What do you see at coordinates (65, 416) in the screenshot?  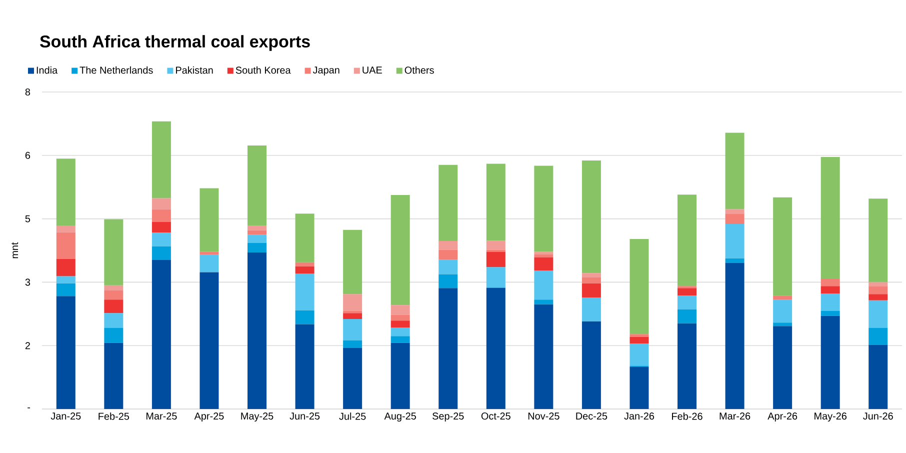 I see `x-tick-label: Jan-25` at bounding box center [65, 416].